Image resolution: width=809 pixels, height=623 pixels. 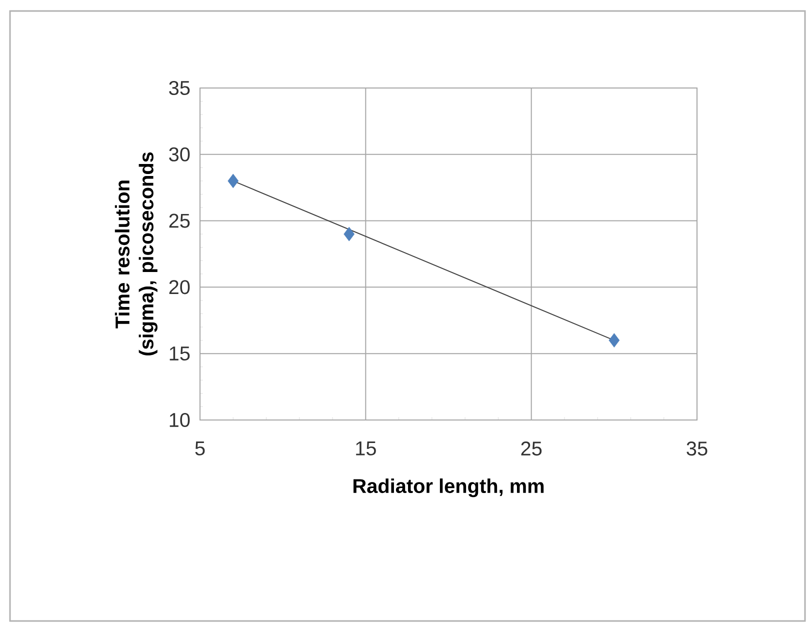 I want to click on y-tick-label: 15, so click(x=180, y=353).